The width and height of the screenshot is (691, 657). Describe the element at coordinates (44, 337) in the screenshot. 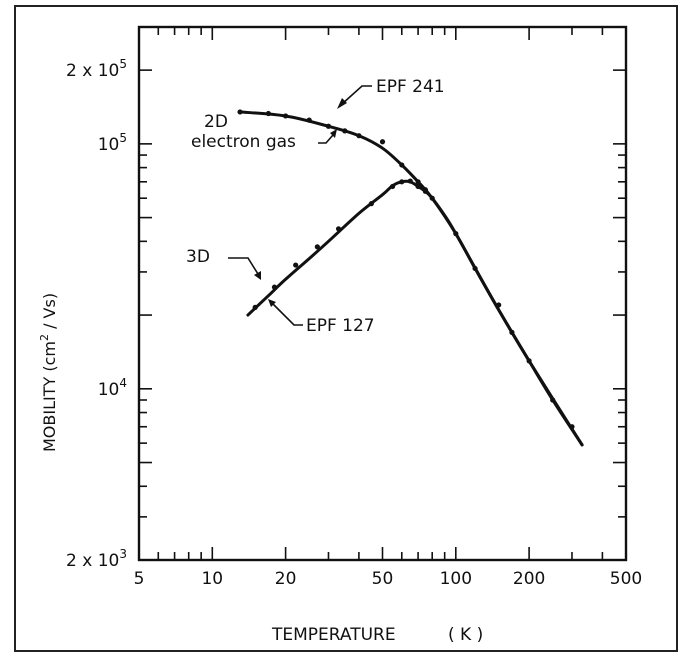

I see `y-axis-unit-superscript: 2` at that location.